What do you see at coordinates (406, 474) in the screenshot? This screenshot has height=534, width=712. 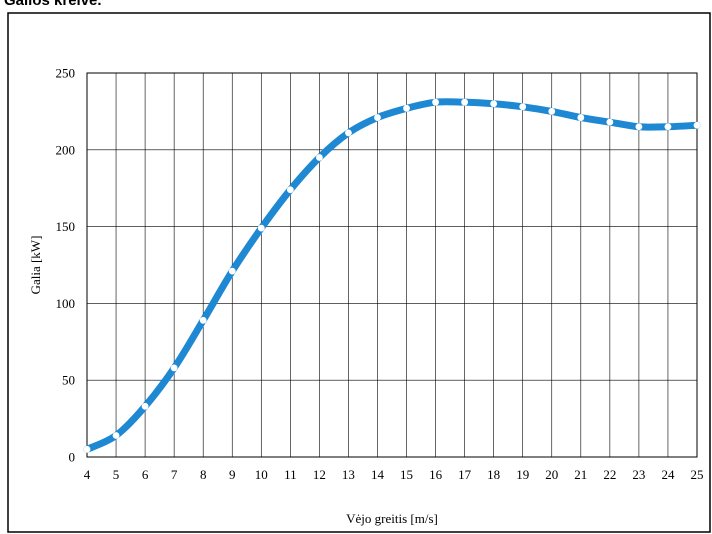 I see `x-tick-label: 15` at bounding box center [406, 474].